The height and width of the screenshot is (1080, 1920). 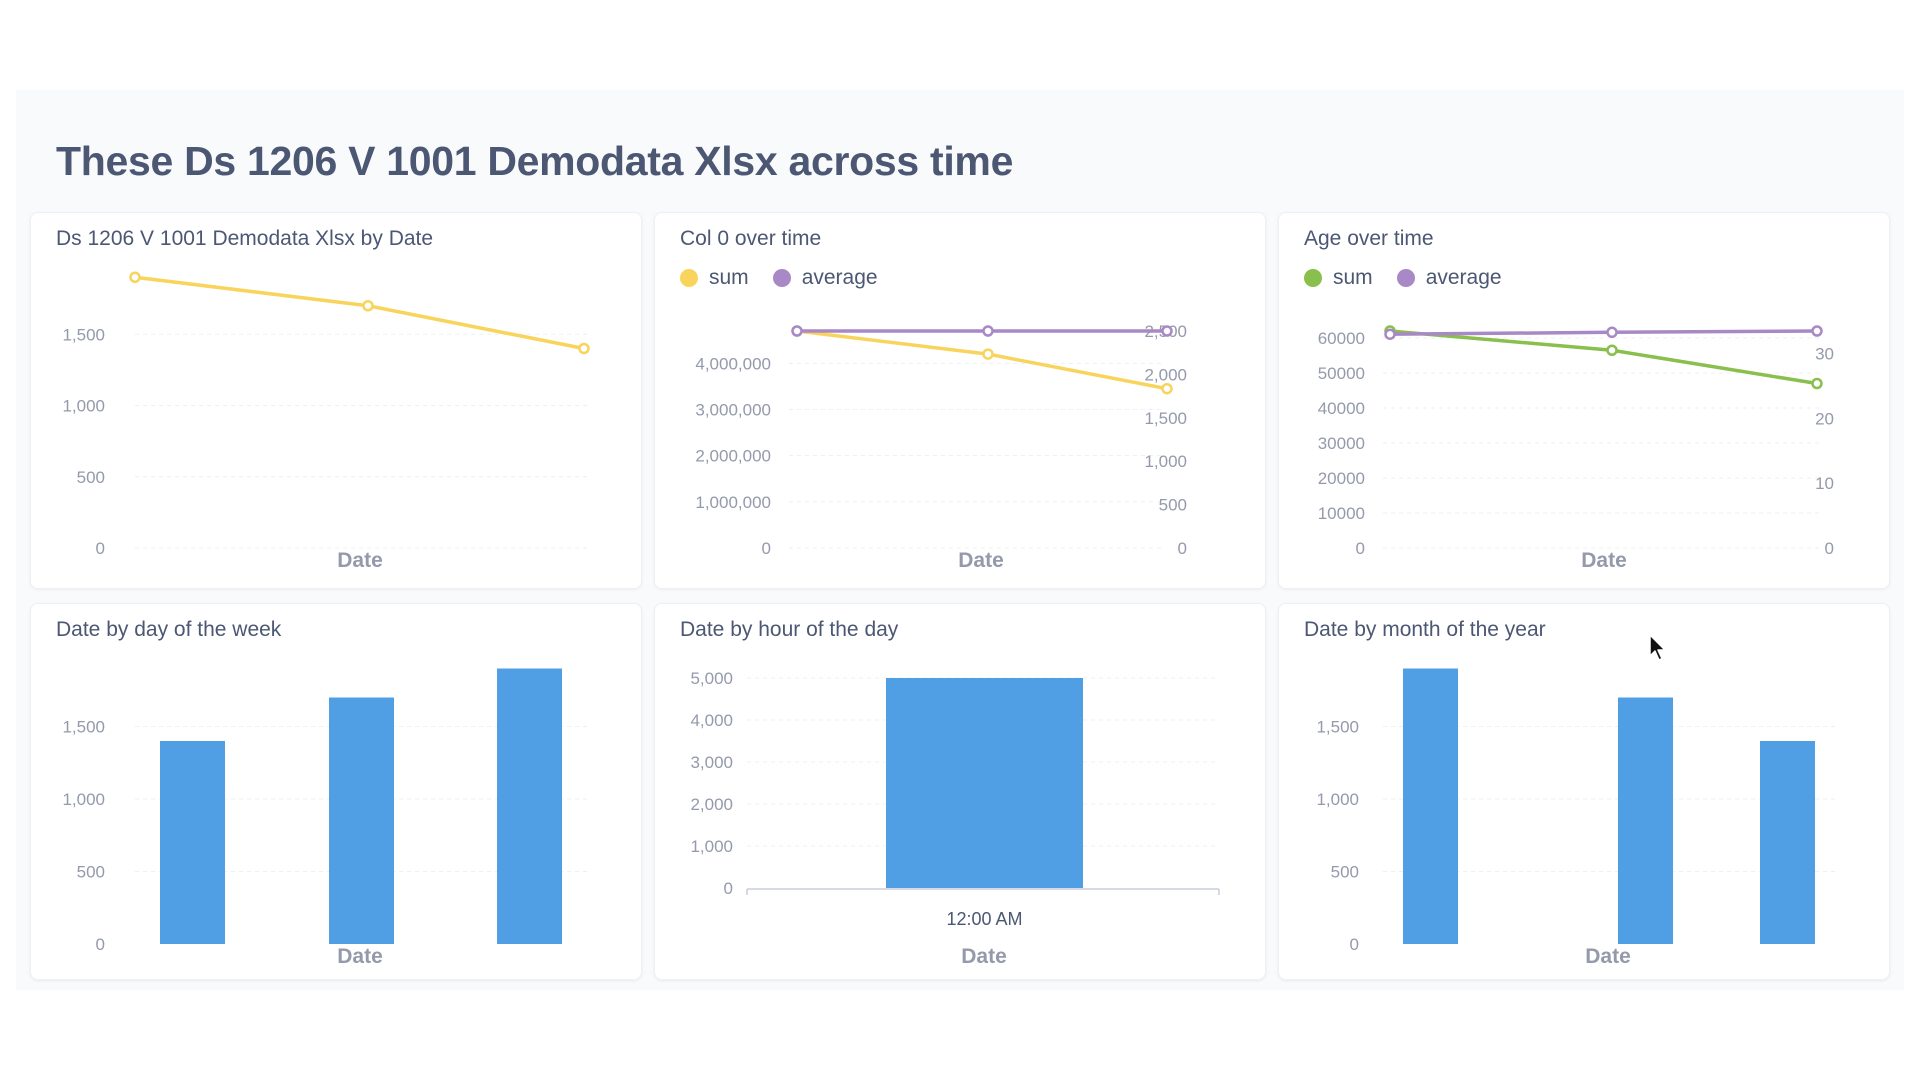 I want to click on y-tick-label: 3,000, so click(x=711, y=762).